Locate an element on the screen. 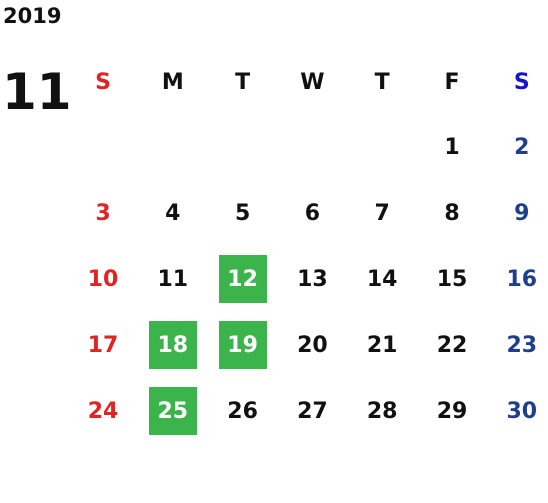  day: 29 is located at coordinates (452, 411).